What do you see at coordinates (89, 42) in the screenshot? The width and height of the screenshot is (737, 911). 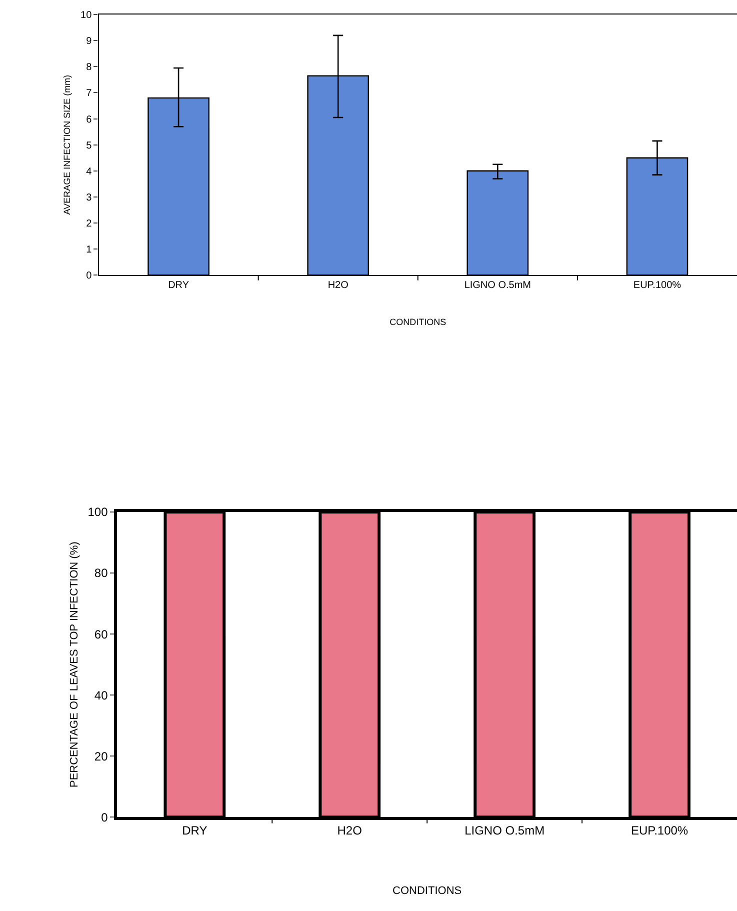 I see `y-tick-label: 9` at bounding box center [89, 42].